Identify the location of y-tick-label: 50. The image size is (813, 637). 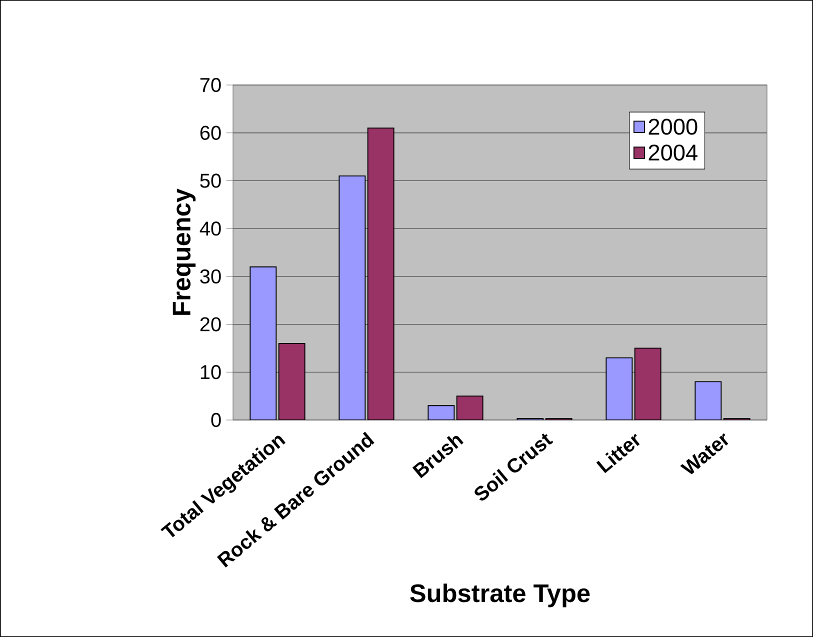
(210, 181).